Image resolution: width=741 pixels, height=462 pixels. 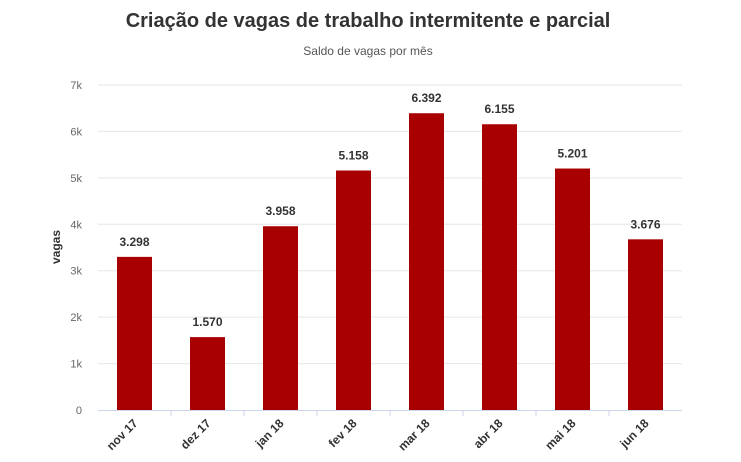 What do you see at coordinates (196, 434) in the screenshot?
I see `x-tick-label: dez 17` at bounding box center [196, 434].